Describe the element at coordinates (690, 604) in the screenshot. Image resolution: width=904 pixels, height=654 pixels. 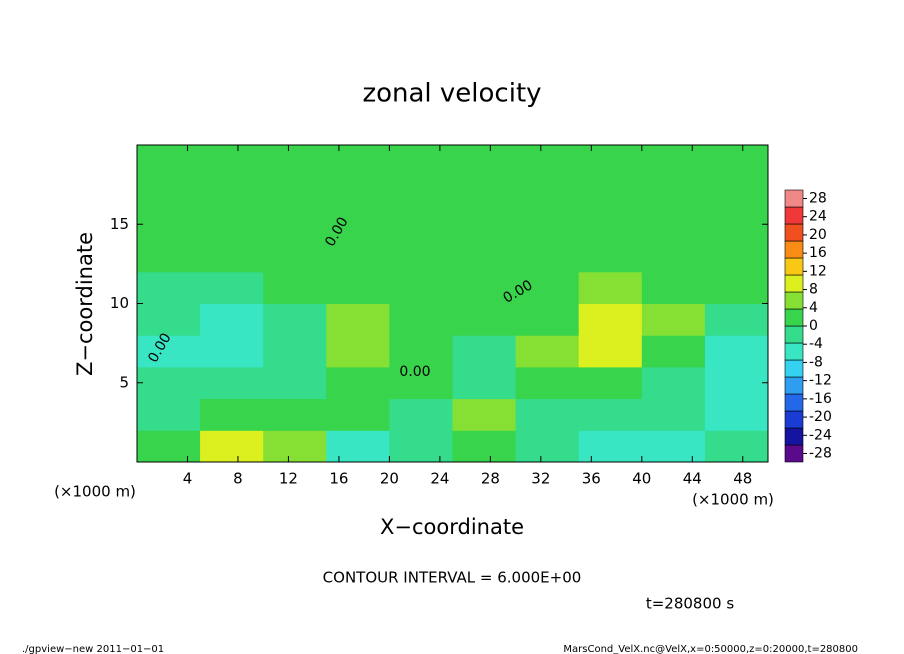
I see `time-label: t=280800 s` at that location.